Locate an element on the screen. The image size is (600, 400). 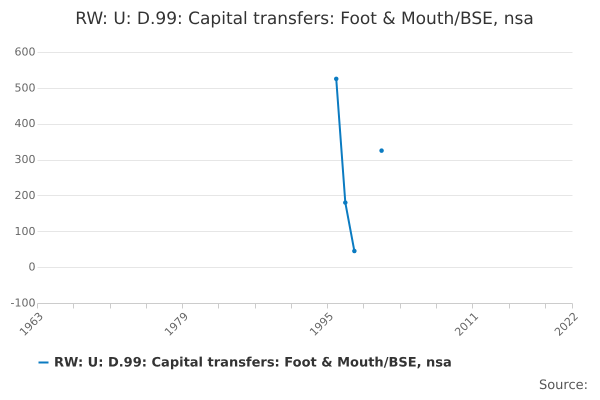
source-note: Source: is located at coordinates (563, 385).